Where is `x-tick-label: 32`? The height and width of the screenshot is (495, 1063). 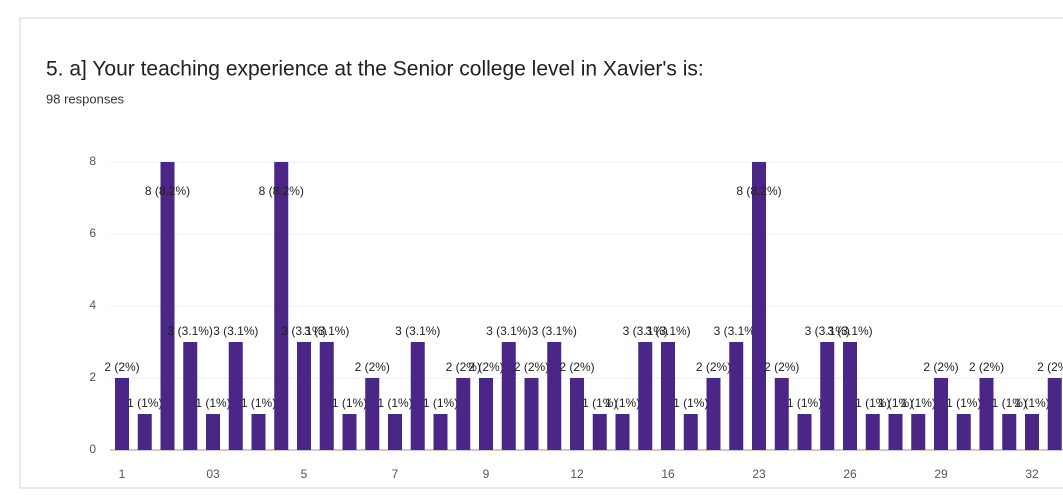
x-tick-label: 32 is located at coordinates (1032, 474).